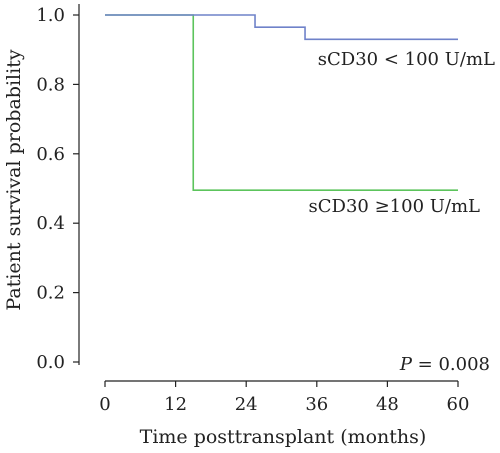 The height and width of the screenshot is (453, 500). What do you see at coordinates (50, 154) in the screenshot?
I see `y-tick-label: 0.6` at bounding box center [50, 154].